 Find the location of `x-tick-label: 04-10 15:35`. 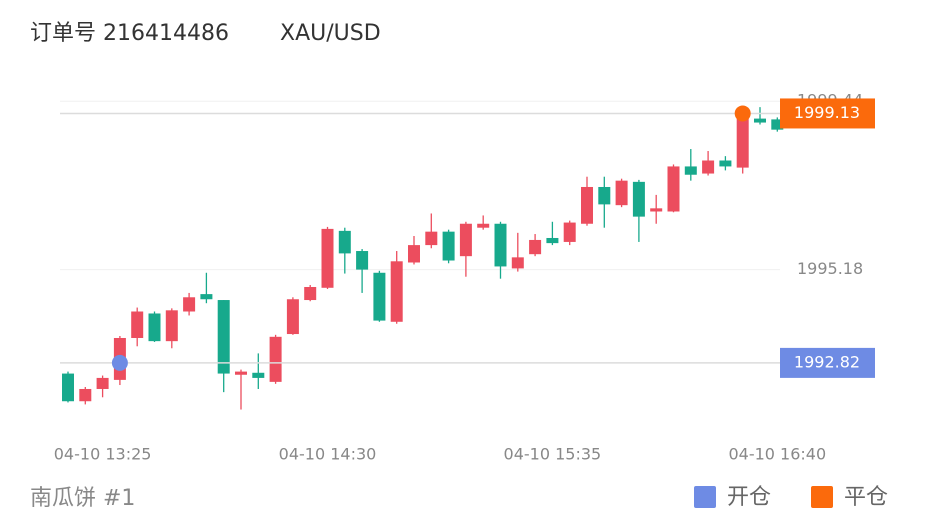

x-tick-label: 04-10 15:35 is located at coordinates (553, 454).